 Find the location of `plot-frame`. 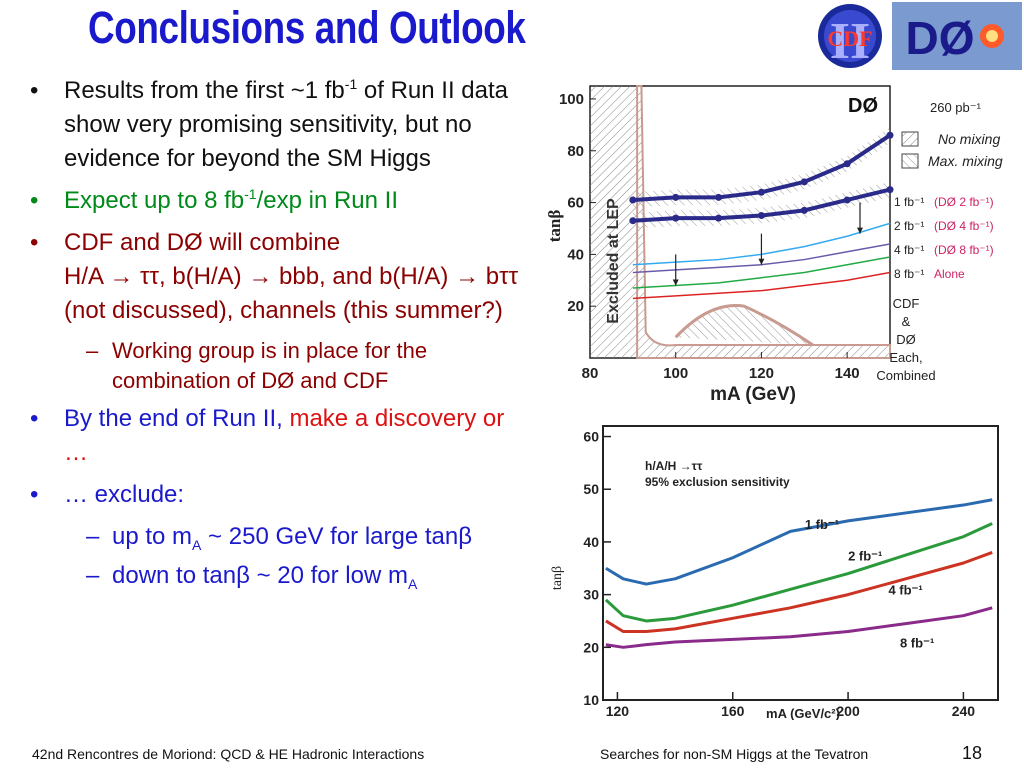

plot-frame is located at coordinates (800, 563).